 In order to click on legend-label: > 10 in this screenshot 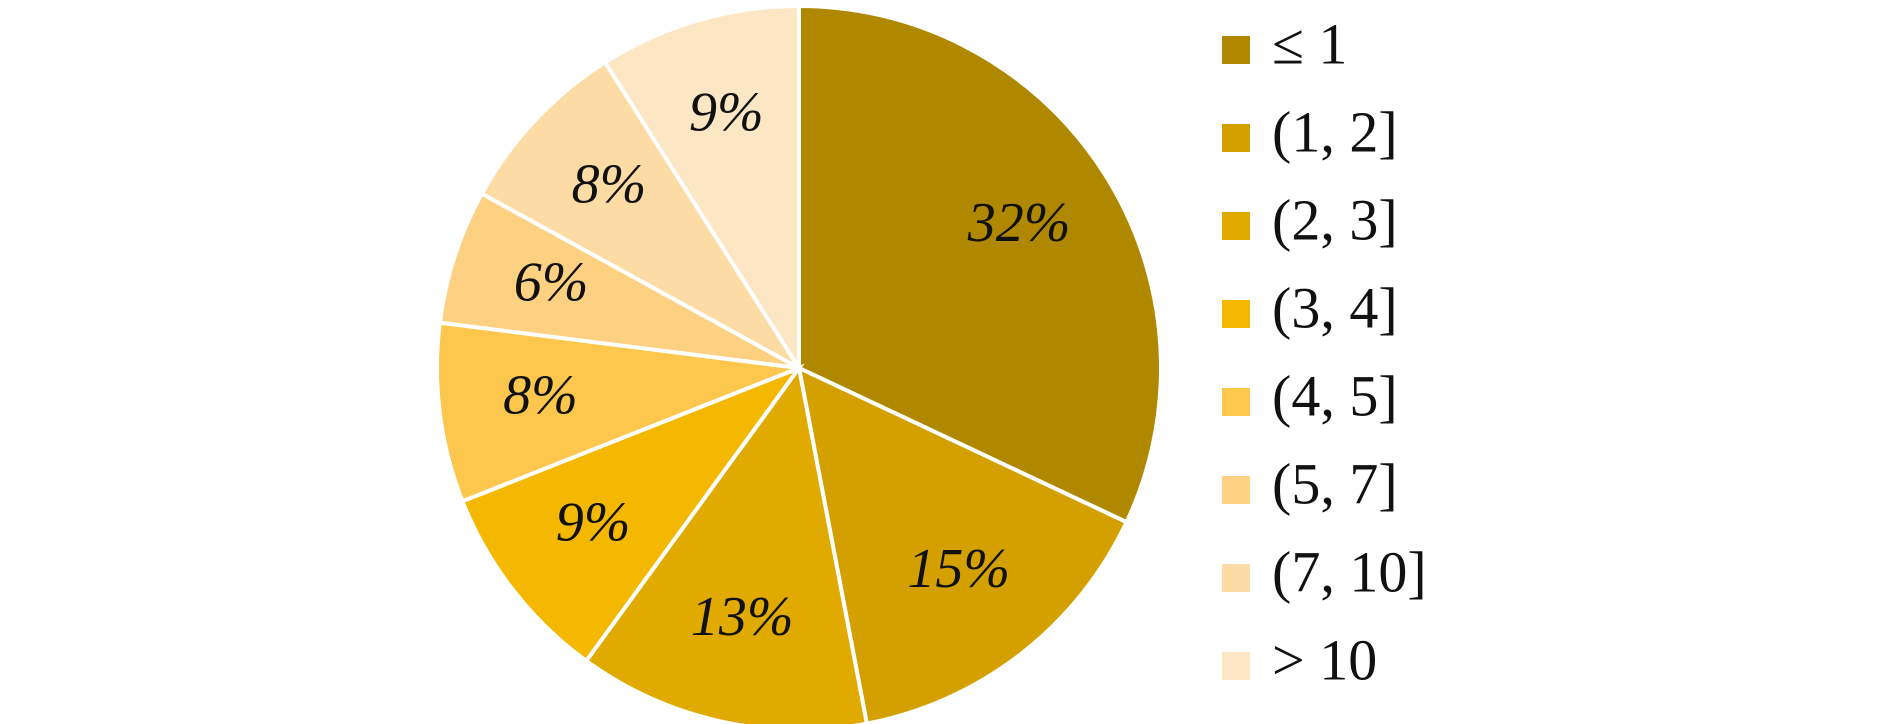, I will do `click(1324, 659)`.